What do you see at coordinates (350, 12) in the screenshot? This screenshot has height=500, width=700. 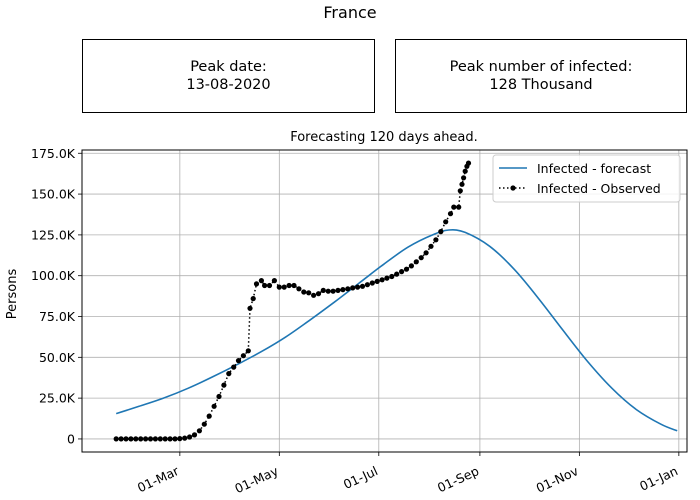 I see `figure-title: France` at bounding box center [350, 12].